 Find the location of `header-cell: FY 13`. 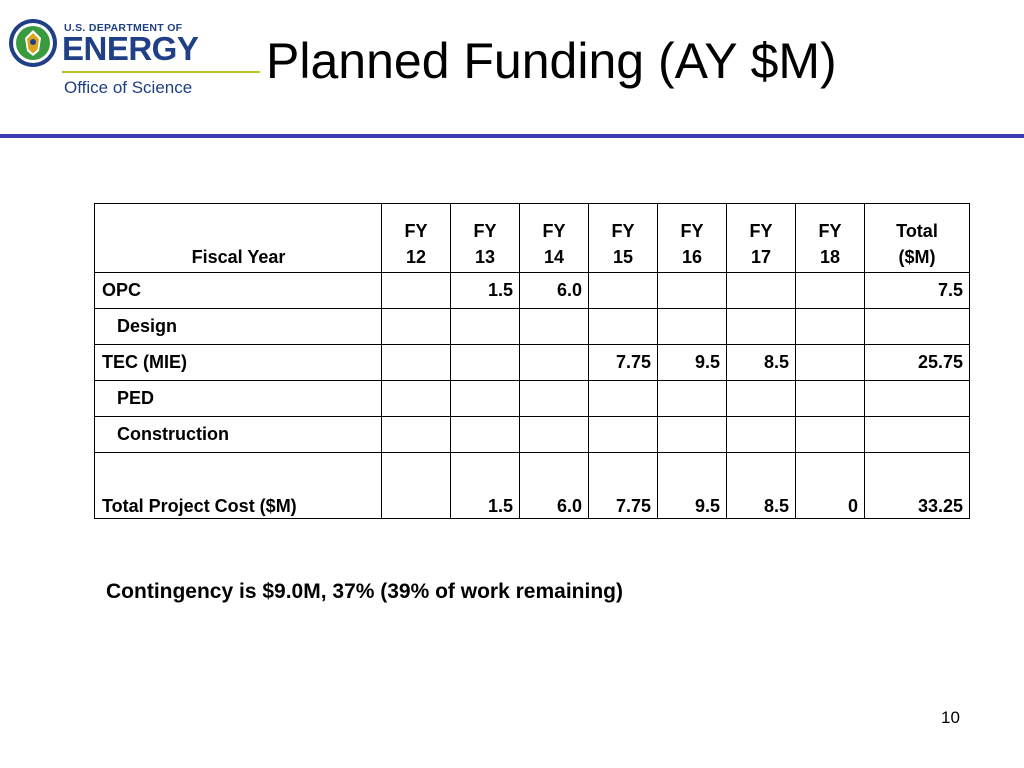

header-cell: FY 13 is located at coordinates (485, 238).